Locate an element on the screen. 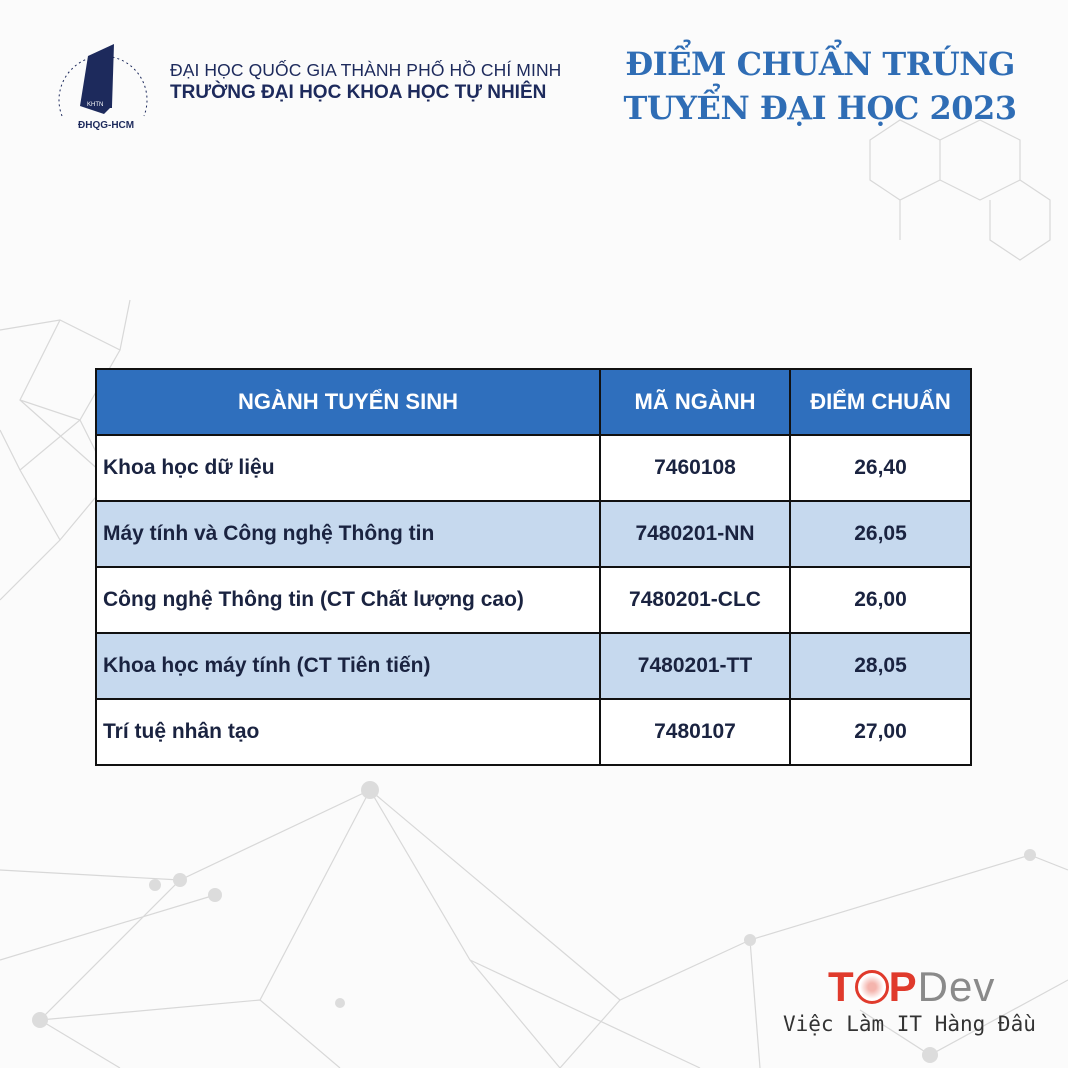 Image resolution: width=1068 pixels, height=1068 pixels. page-title: ĐIỂM CHUẨN TRÚNG TUYỂN ĐẠI HỌC 2023 is located at coordinates (820, 86).